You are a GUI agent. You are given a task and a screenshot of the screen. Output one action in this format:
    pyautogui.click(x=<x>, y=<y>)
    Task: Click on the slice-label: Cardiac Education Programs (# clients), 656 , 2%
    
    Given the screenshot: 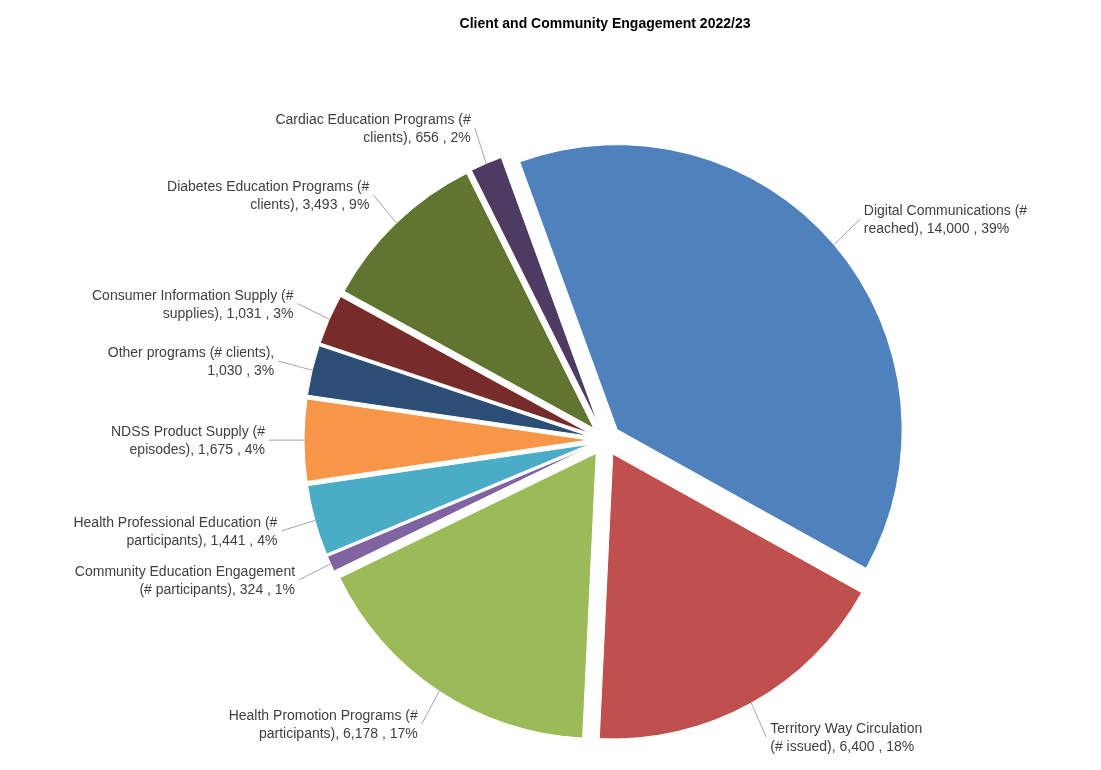 What is the action you would take?
    pyautogui.click(x=373, y=127)
    